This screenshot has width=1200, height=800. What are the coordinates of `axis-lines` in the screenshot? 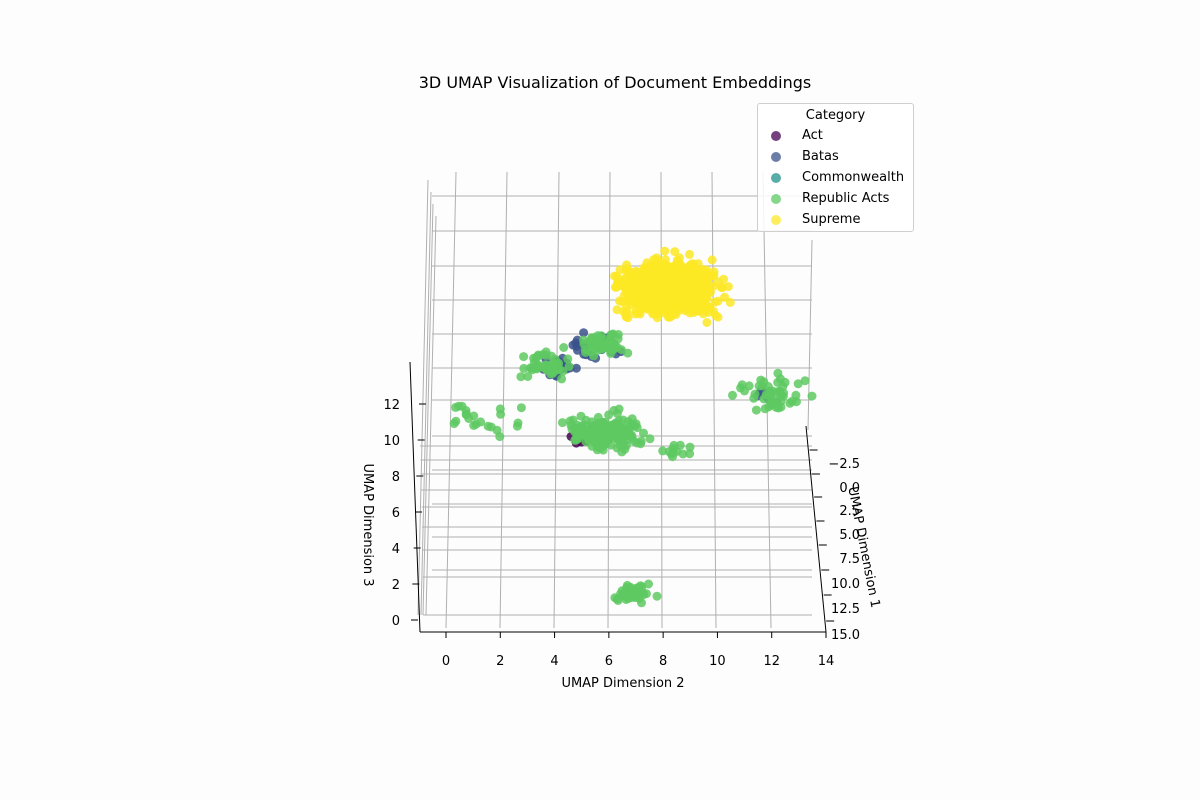 It's located at (618, 497).